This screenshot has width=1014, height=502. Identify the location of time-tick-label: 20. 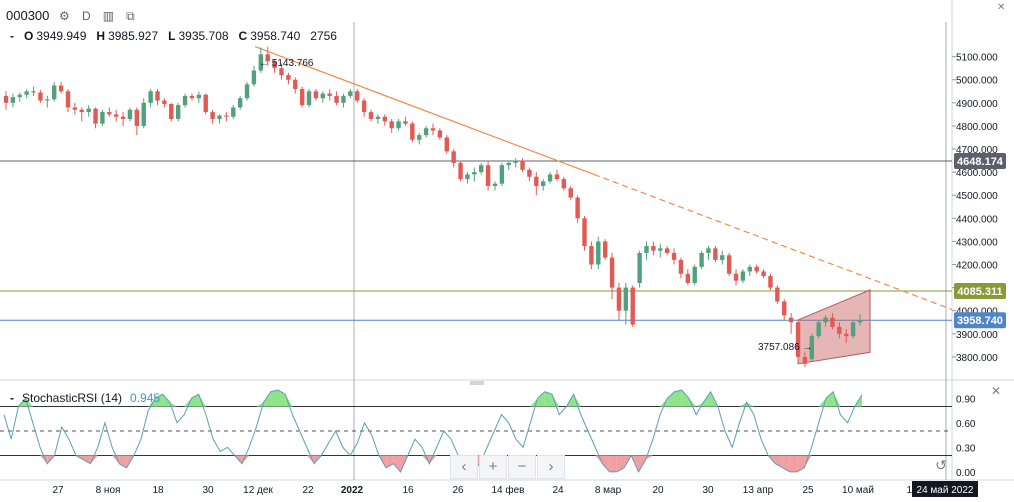
(658, 490).